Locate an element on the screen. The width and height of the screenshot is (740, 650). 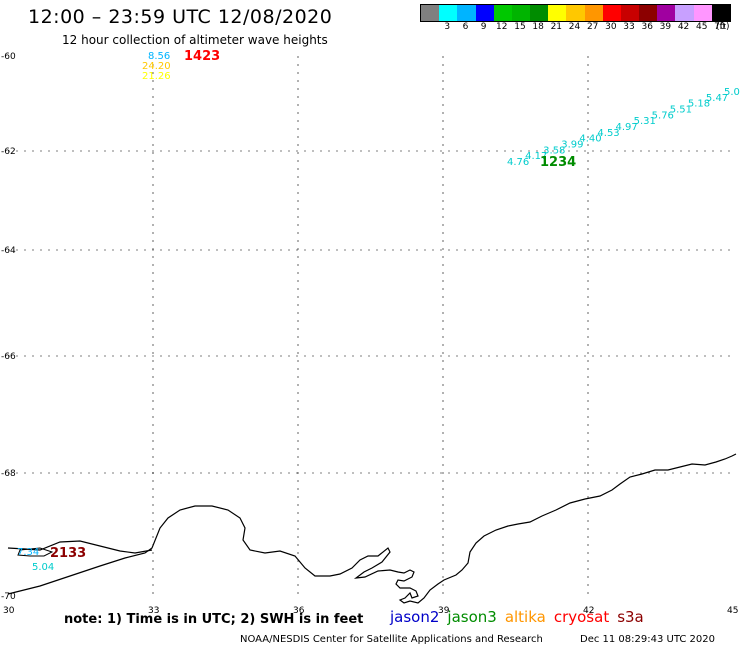
latitude-label: -70 is located at coordinates (8, 597).